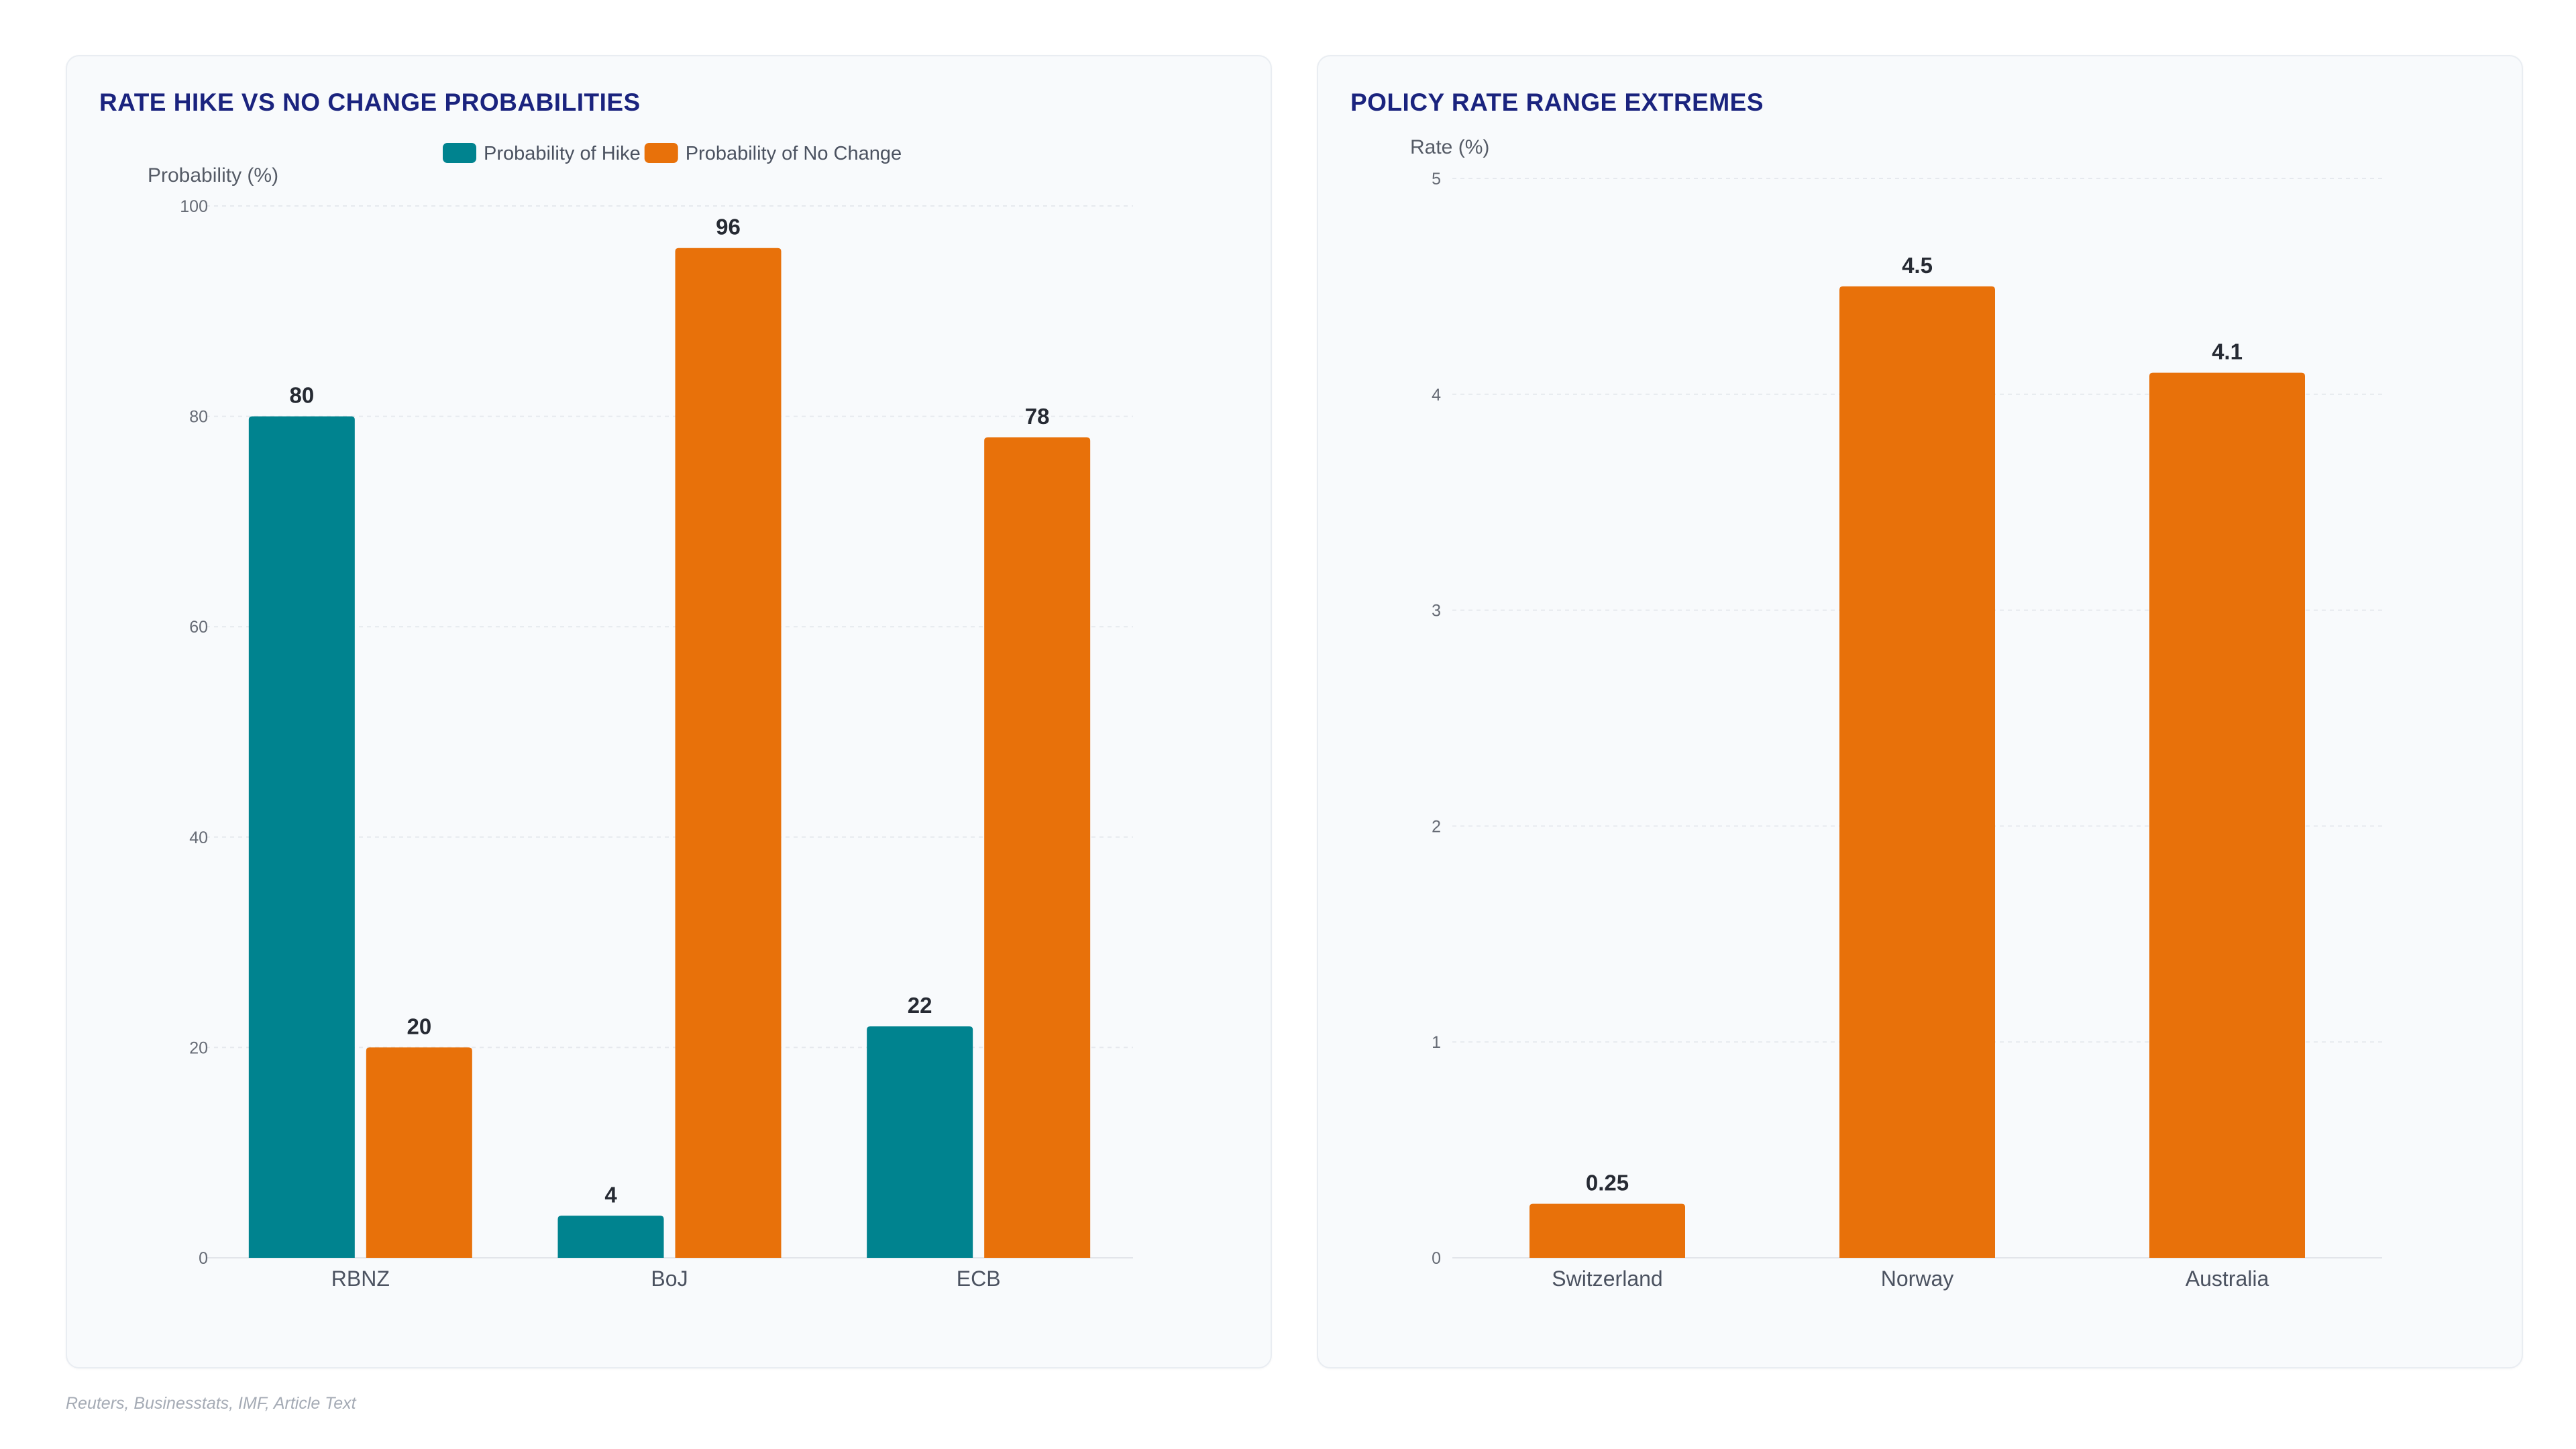 Image resolution: width=2576 pixels, height=1449 pixels. What do you see at coordinates (1436, 1042) in the screenshot?
I see `y-tick-label: 1` at bounding box center [1436, 1042].